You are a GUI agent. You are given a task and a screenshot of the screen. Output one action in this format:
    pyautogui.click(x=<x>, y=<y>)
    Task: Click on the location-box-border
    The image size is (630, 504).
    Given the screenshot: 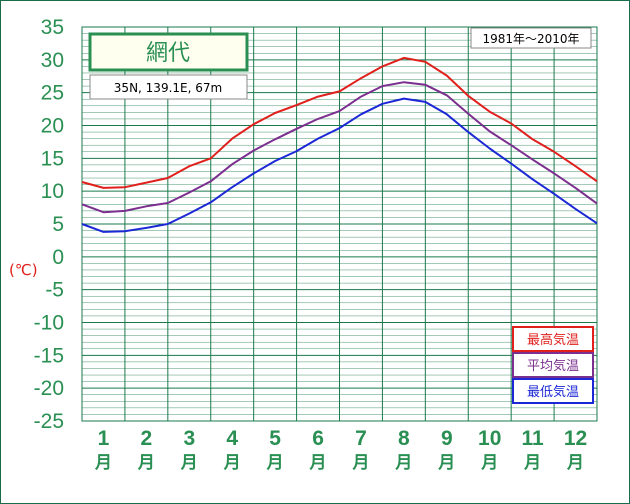 What is the action you would take?
    pyautogui.click(x=168, y=87)
    